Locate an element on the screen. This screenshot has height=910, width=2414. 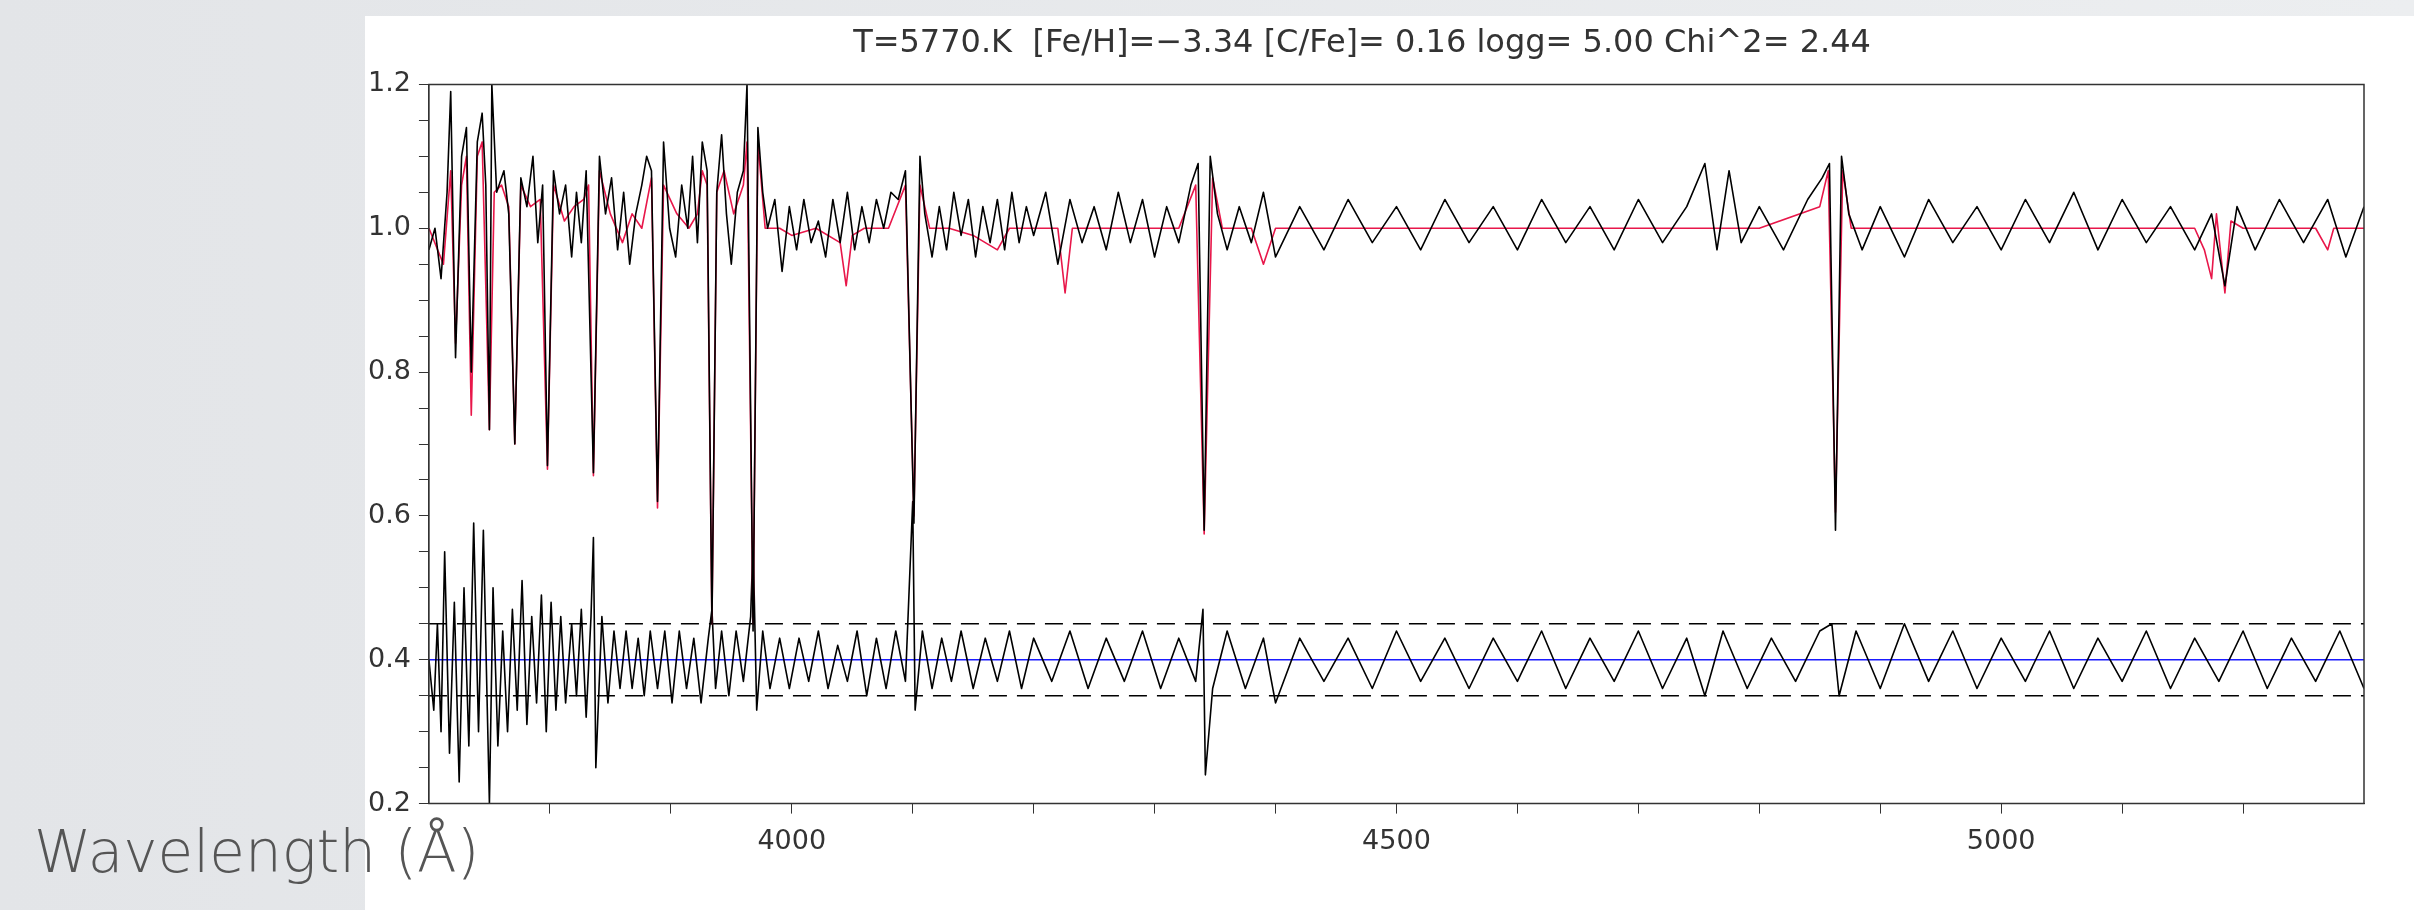
x-axis-title: Wavelength (Å) is located at coordinates (257, 852).